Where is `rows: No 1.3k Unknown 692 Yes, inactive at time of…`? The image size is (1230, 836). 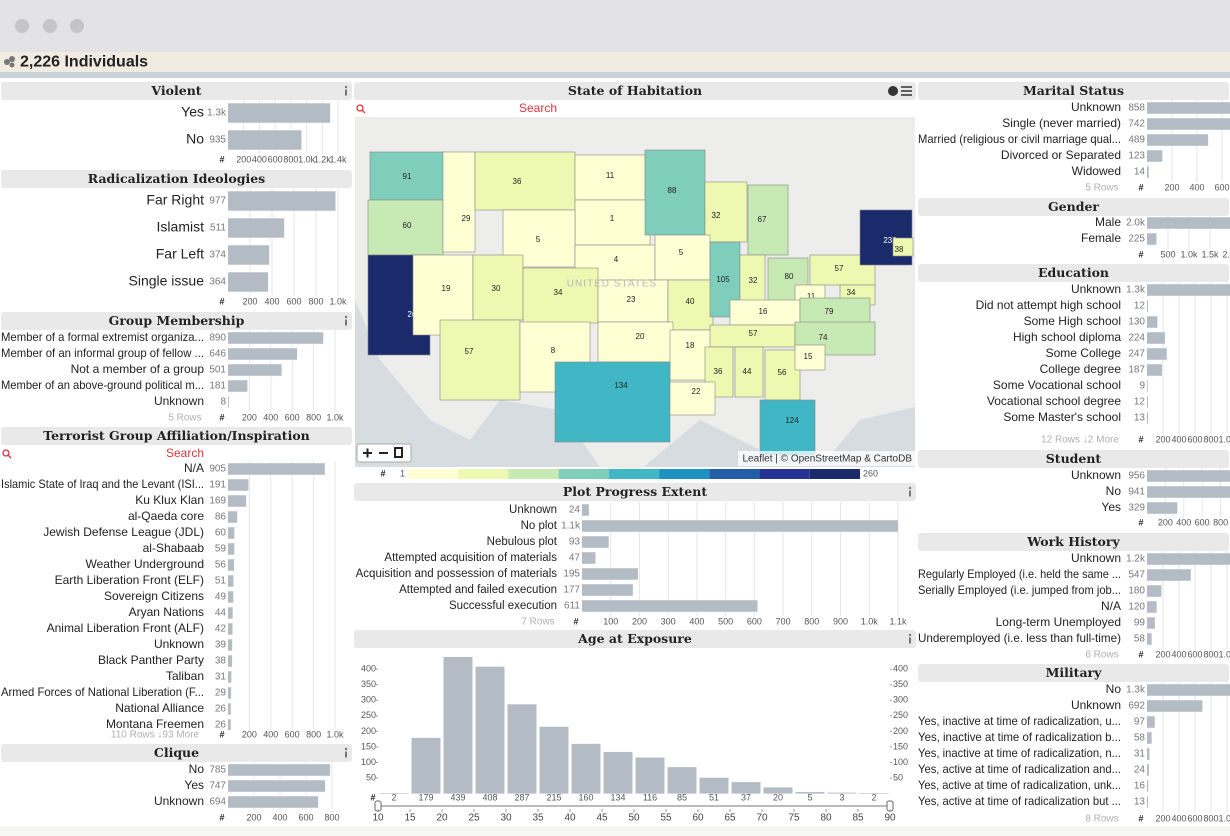 rows: No 1.3k Unknown 692 Yes, inactive at time of… is located at coordinates (1074, 745).